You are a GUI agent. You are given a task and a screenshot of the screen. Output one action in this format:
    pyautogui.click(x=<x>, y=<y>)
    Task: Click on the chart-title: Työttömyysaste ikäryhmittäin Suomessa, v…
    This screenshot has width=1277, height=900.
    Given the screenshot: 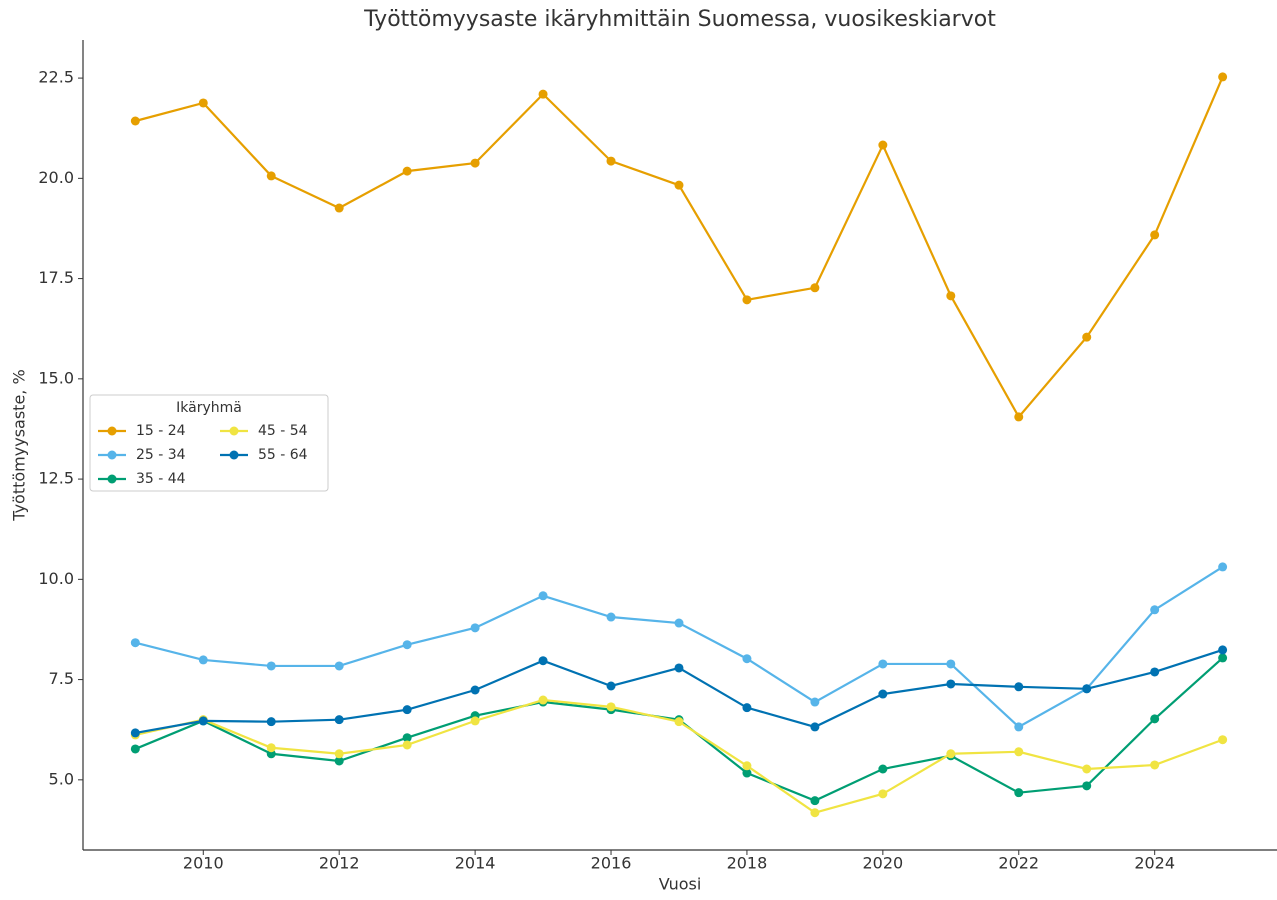 What is the action you would take?
    pyautogui.click(x=679, y=19)
    